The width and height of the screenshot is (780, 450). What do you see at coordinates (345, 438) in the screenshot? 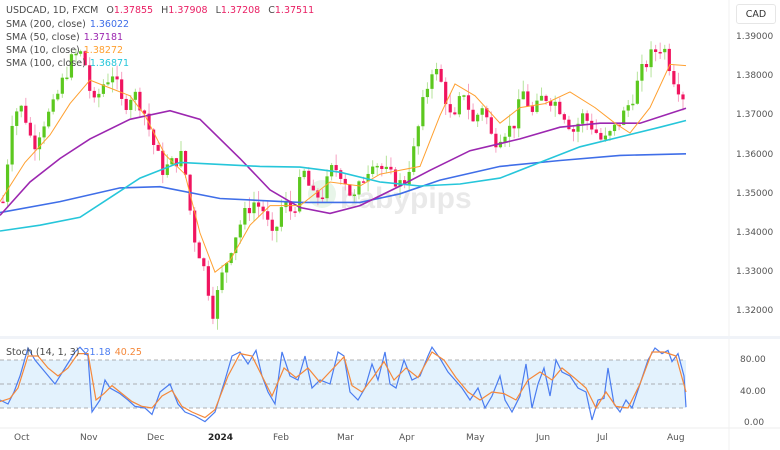
I see `time-tick: Mar` at bounding box center [345, 438].